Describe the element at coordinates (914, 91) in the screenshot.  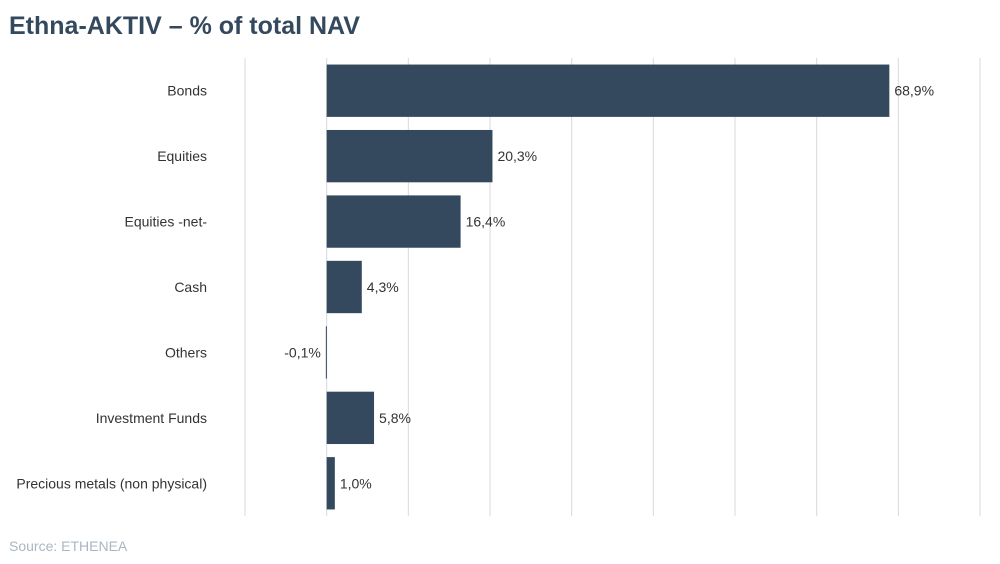
I see `data-label: 68,9%` at that location.